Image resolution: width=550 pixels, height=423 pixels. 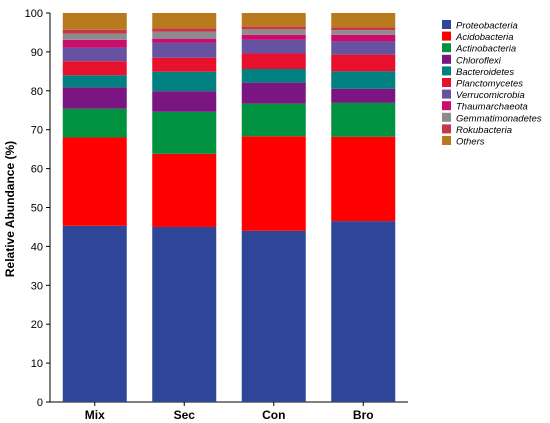 I want to click on y-tick-label: 10, so click(x=37, y=364).